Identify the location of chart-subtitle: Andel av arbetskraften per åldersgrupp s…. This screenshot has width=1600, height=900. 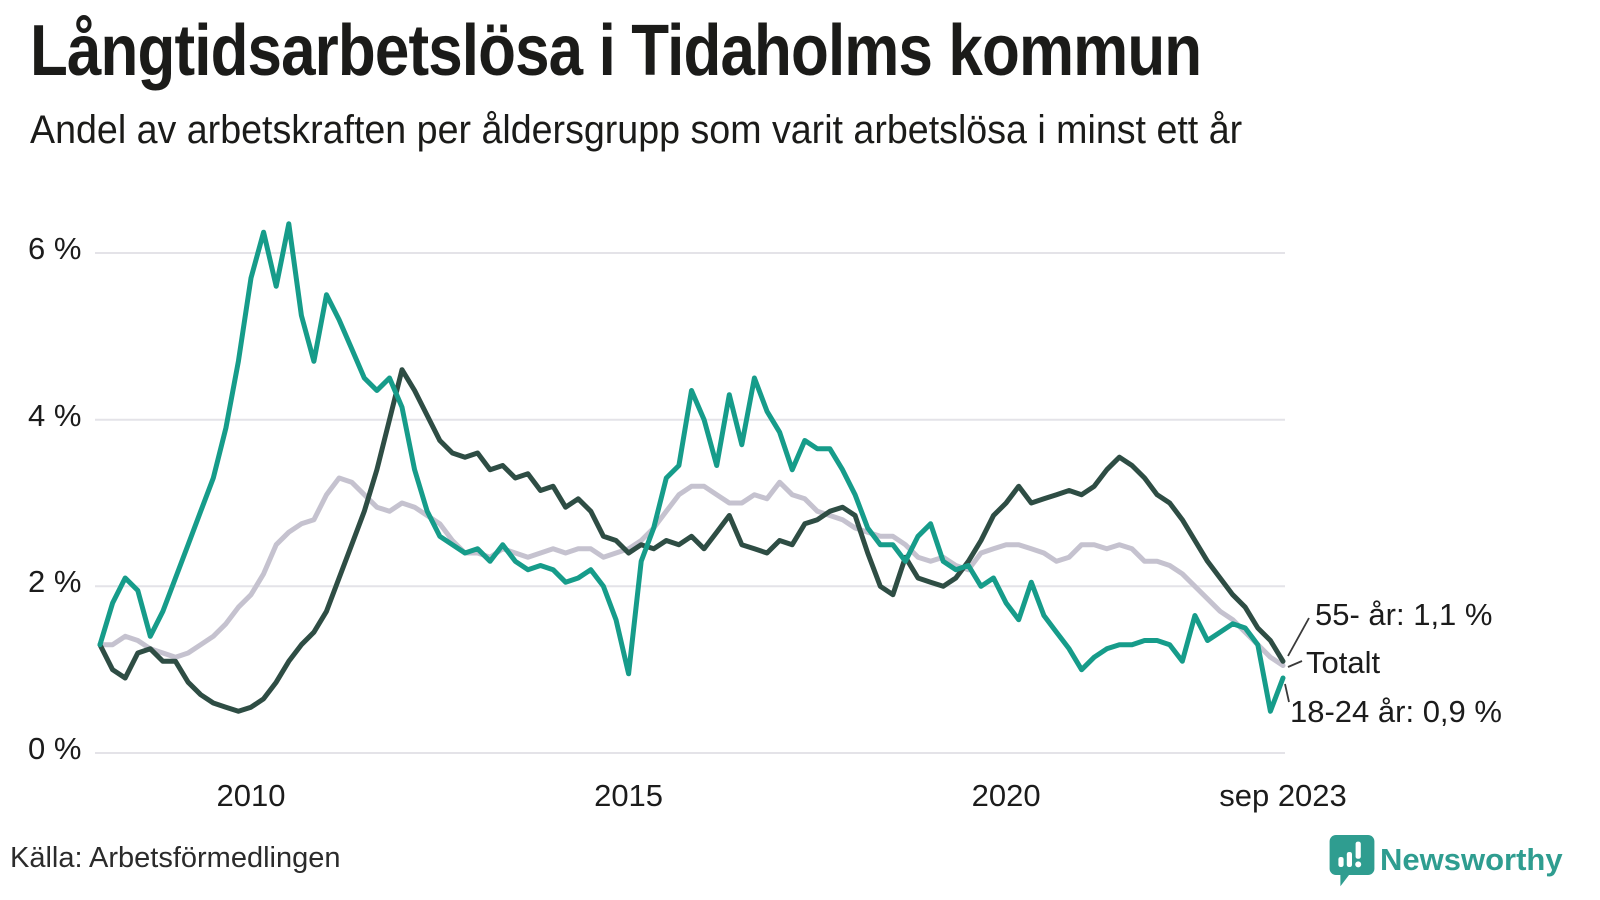
(636, 130).